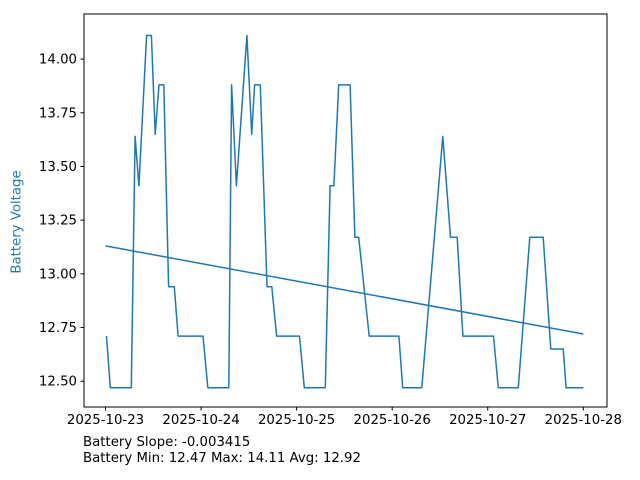 The width and height of the screenshot is (640, 480). I want to click on y-tick-label: 13.75, so click(58, 113).